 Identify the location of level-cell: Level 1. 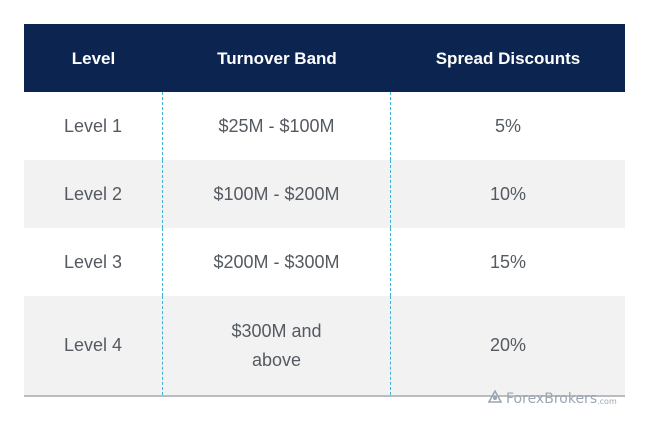
(93, 126).